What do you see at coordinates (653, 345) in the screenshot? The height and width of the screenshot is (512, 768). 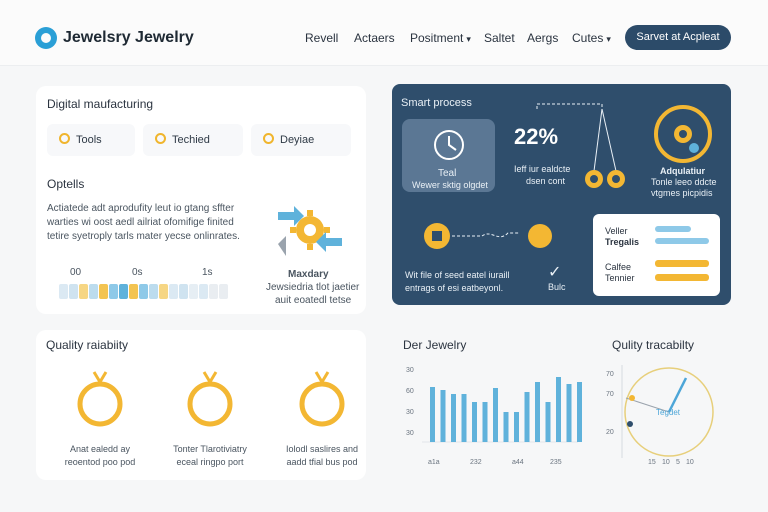 I see `trace-title: Qulity tracabilty` at bounding box center [653, 345].